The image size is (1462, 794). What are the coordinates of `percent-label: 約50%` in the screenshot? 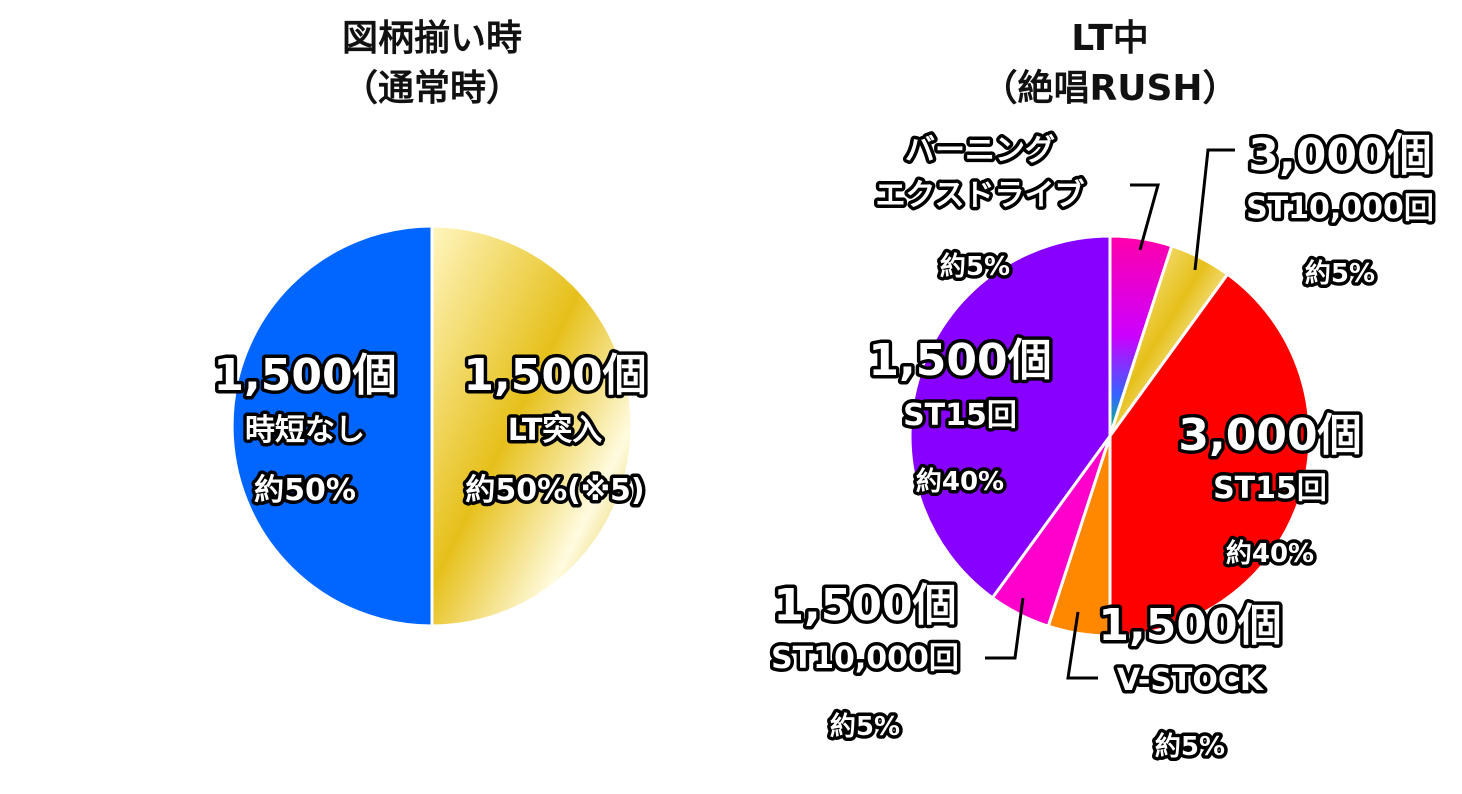 It's located at (305, 490).